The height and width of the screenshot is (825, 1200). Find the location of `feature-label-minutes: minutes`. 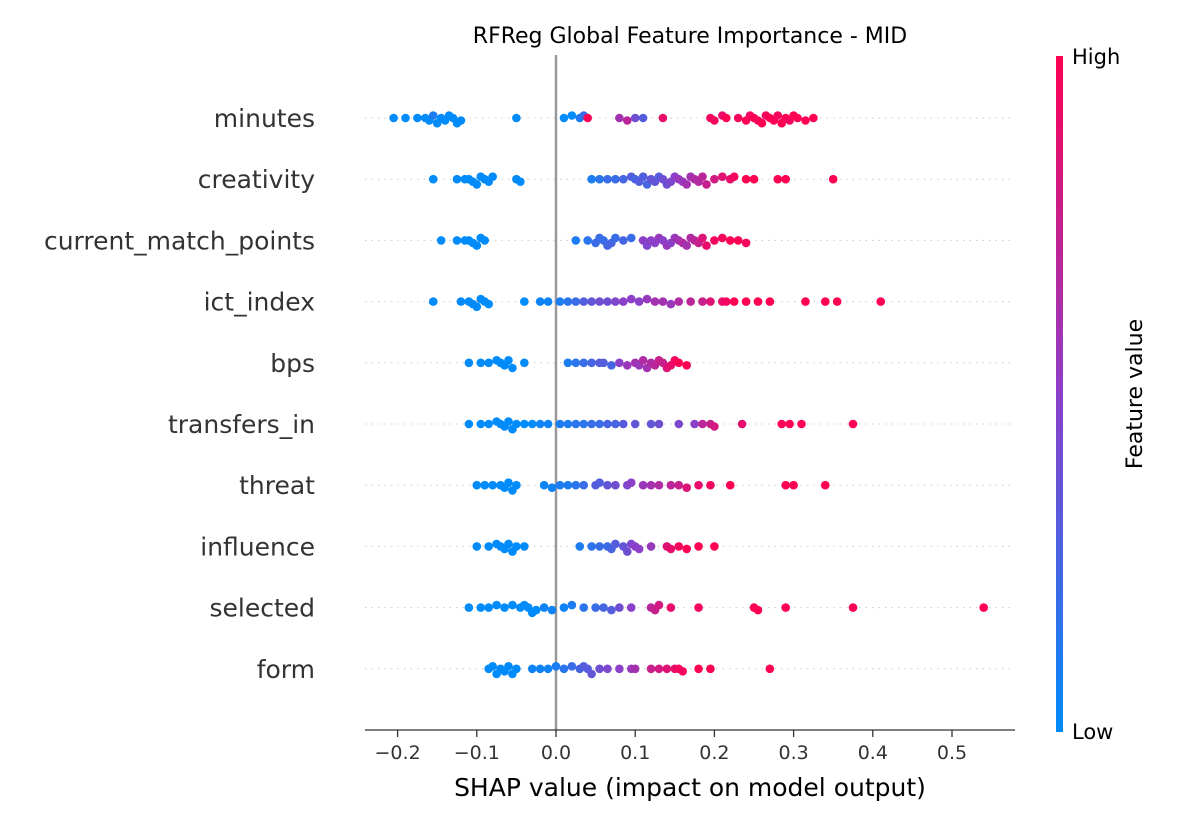

feature-label-minutes: minutes is located at coordinates (264, 118).